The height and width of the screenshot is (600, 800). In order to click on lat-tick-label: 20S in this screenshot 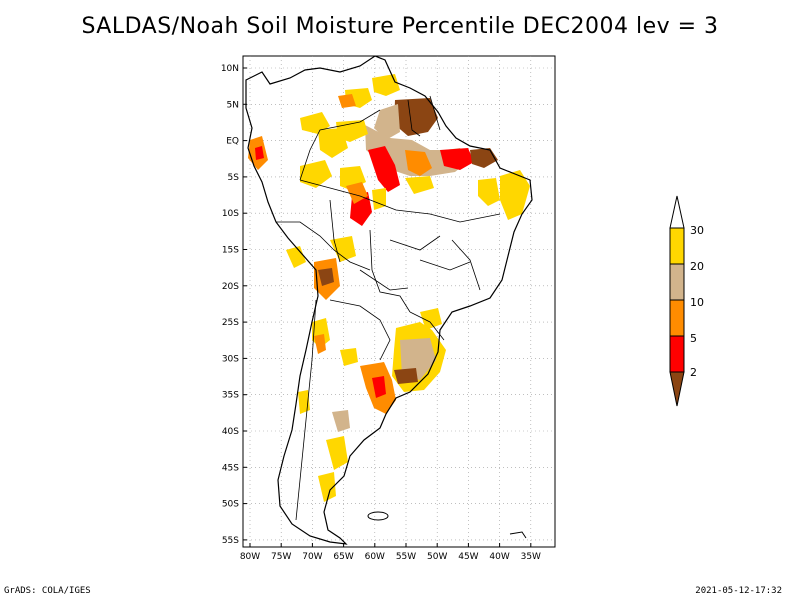, I will do `click(230, 287)`.